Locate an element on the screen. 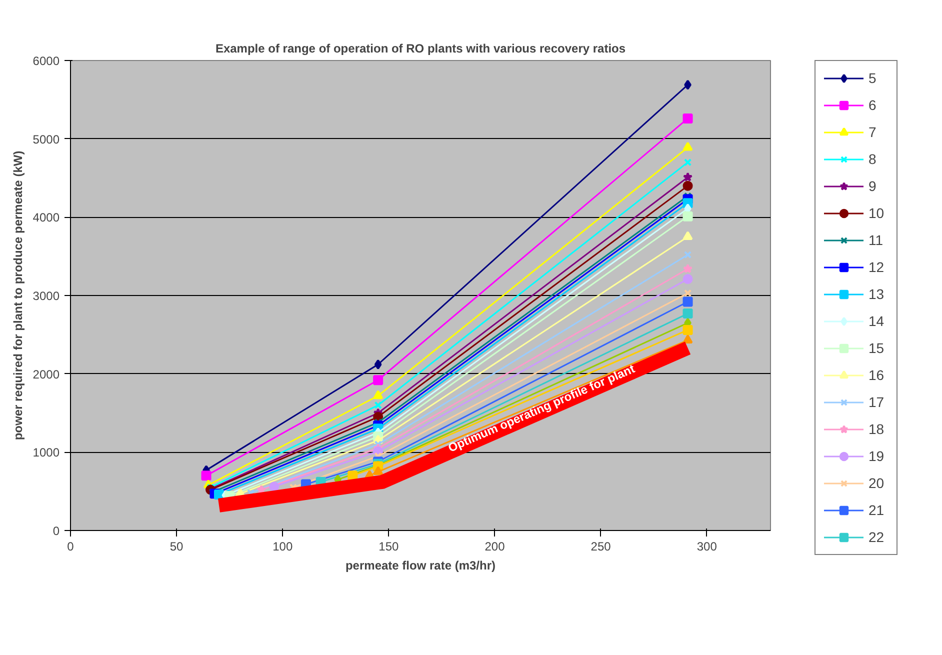  y-tick-label: 0 is located at coordinates (56, 531).